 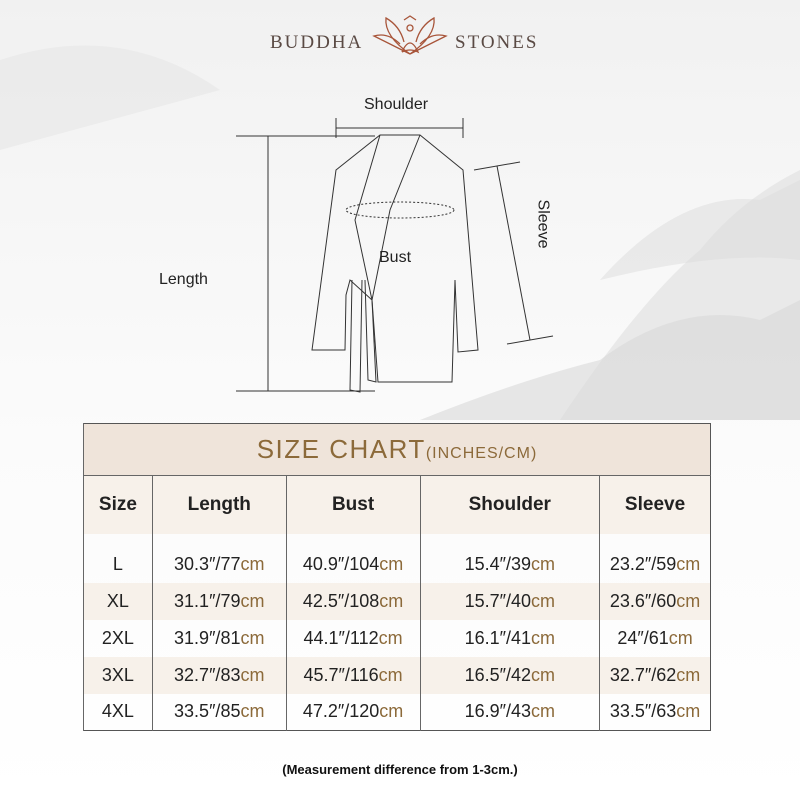 What do you see at coordinates (352, 675) in the screenshot?
I see `measurement-cell: 45.7″/116cm` at bounding box center [352, 675].